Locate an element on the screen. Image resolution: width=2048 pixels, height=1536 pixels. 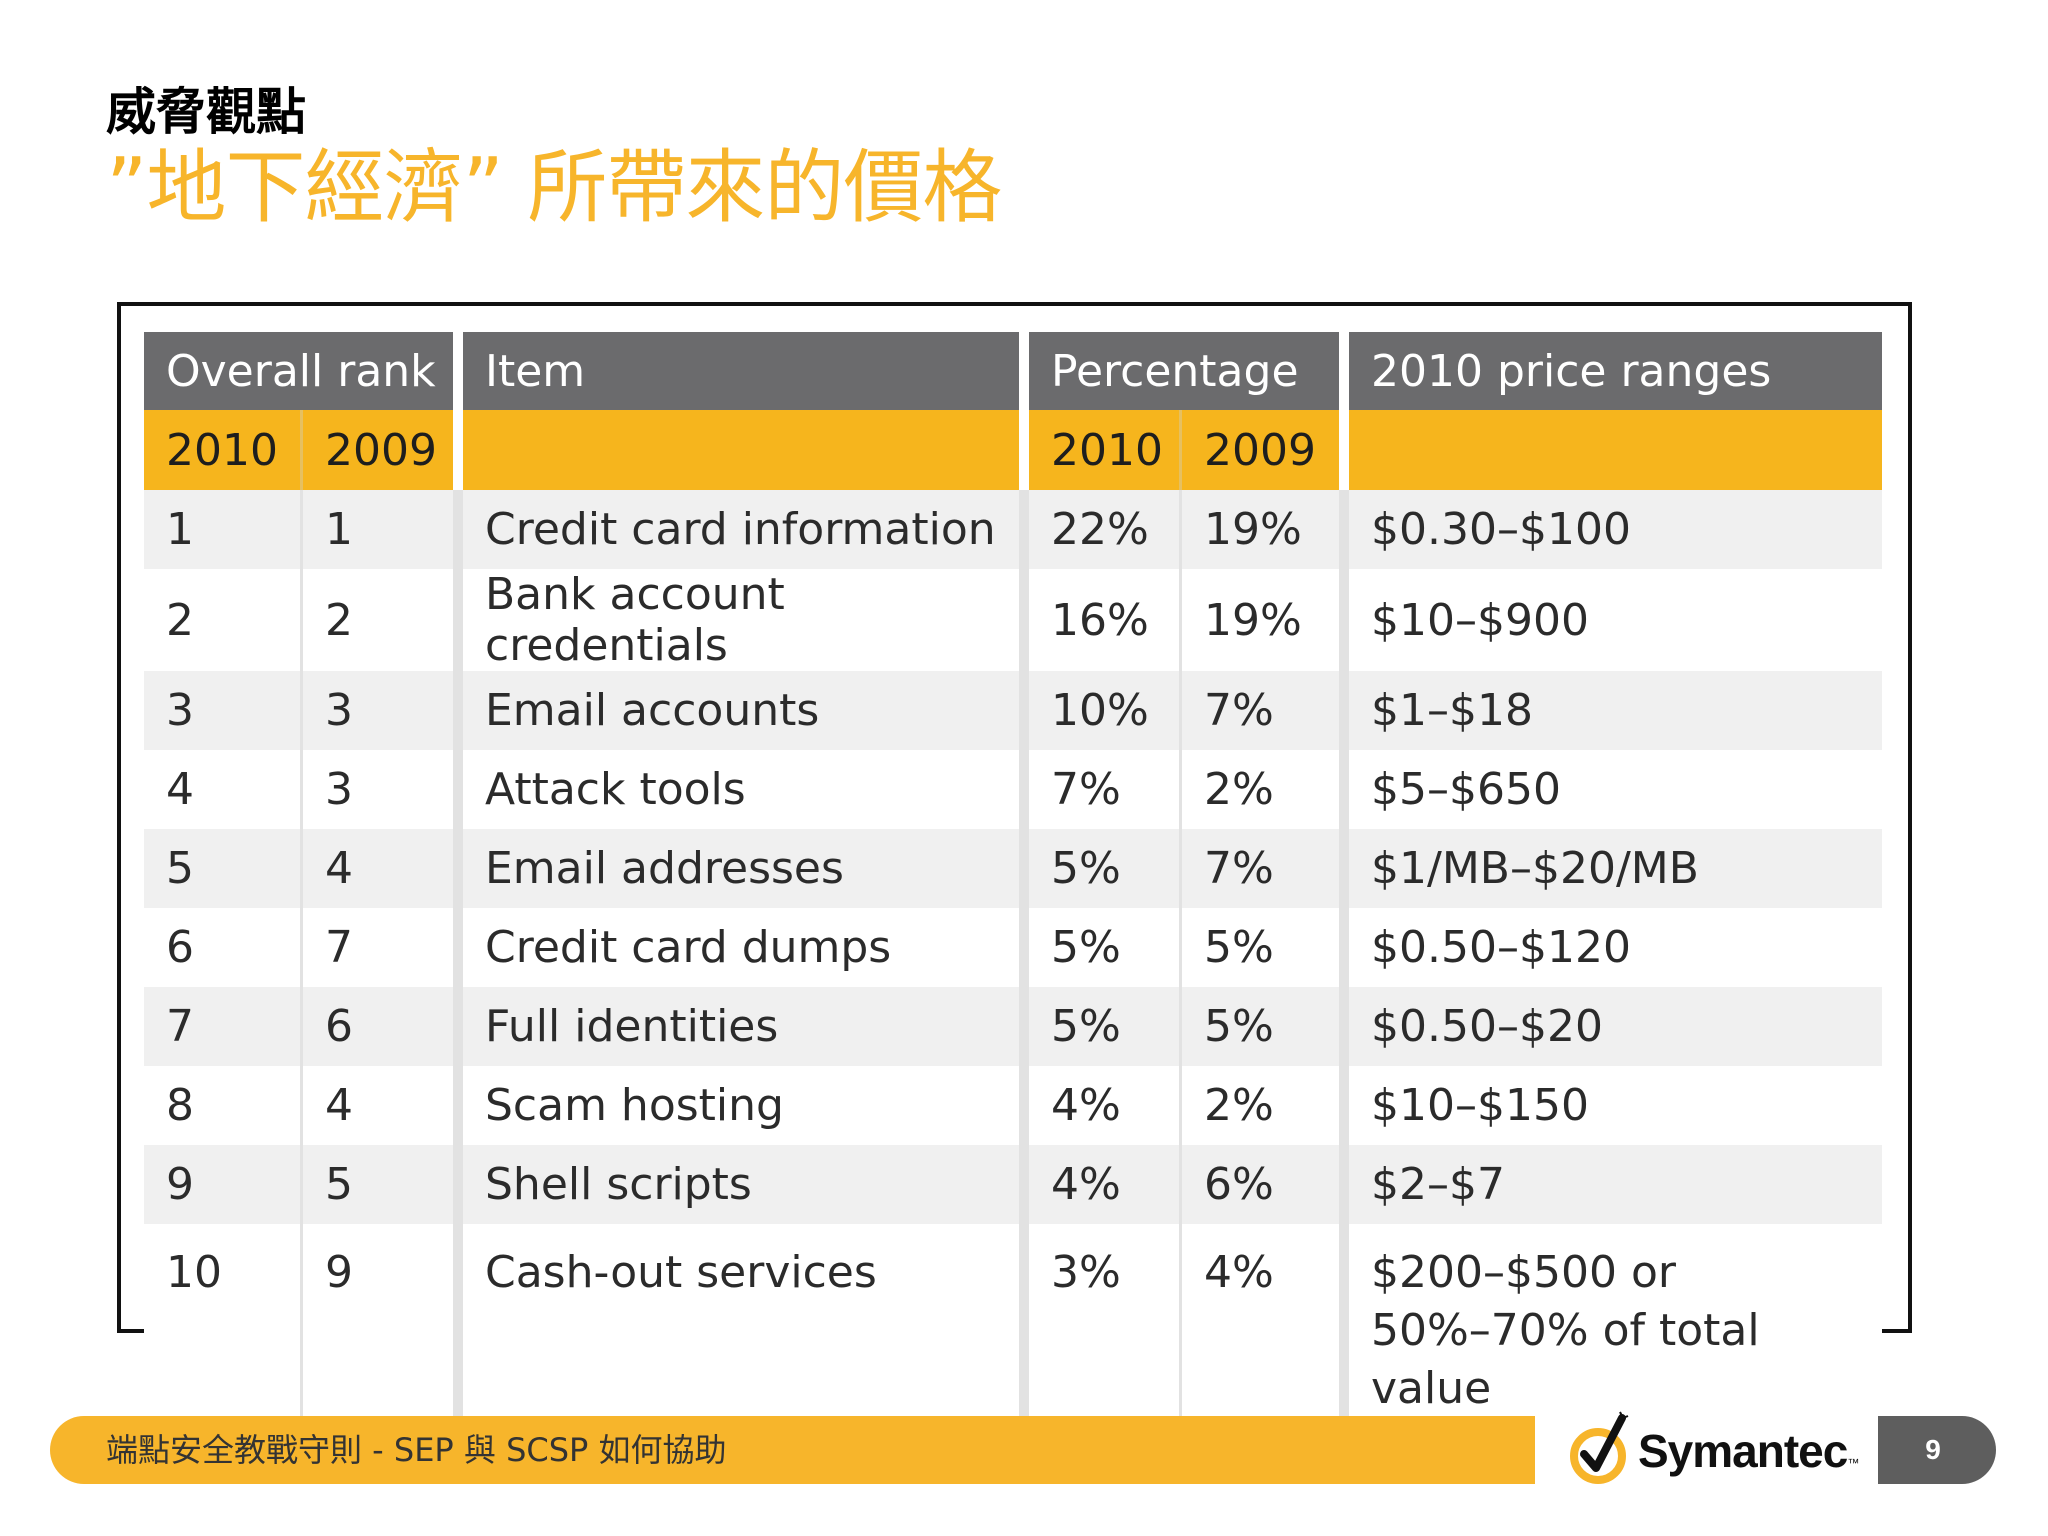
item-cell: Cash-out services is located at coordinates (736, 1321).